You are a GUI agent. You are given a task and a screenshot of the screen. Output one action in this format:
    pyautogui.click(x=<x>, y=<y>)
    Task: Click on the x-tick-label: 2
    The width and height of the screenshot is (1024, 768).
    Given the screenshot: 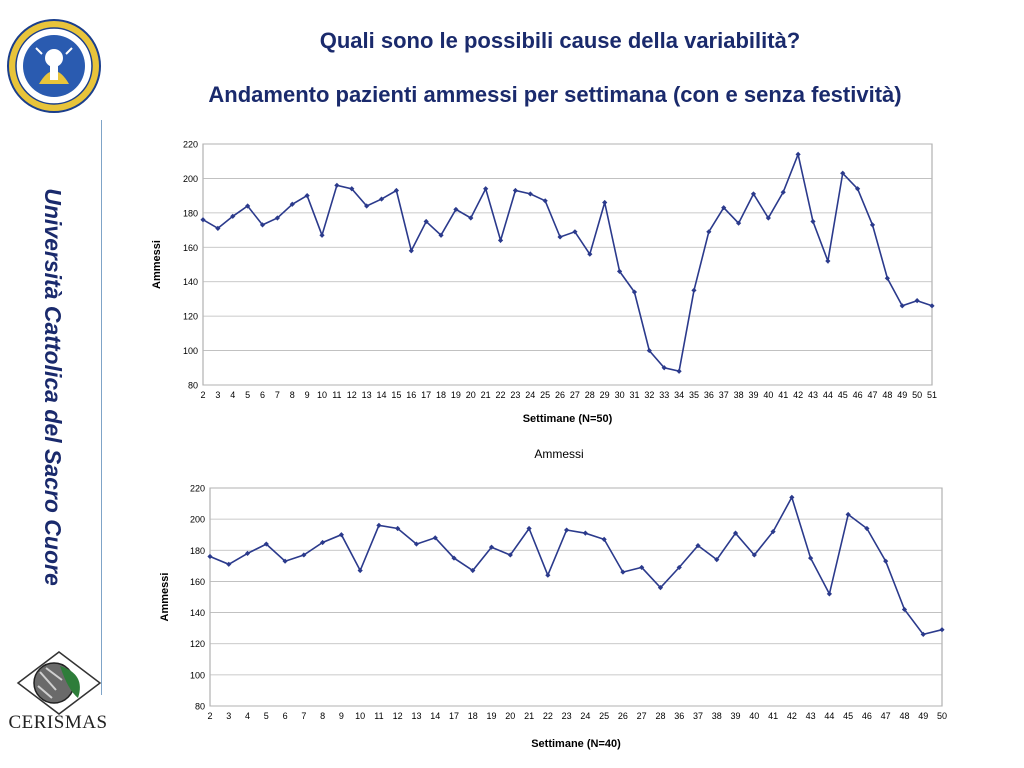 What is the action you would take?
    pyautogui.click(x=202, y=395)
    